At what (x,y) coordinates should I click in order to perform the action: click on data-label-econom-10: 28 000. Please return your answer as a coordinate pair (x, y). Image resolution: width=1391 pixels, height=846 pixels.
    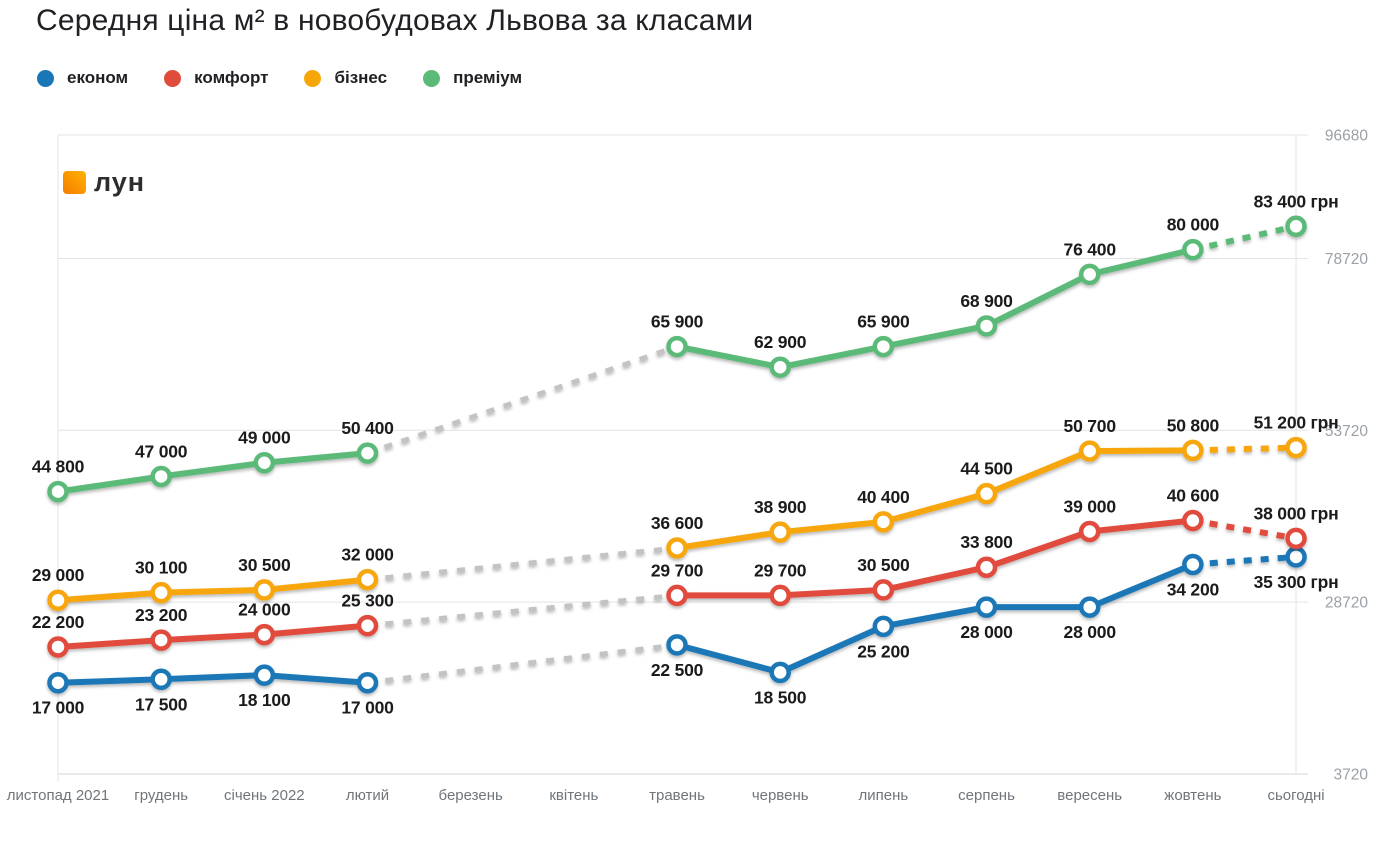
    Looking at the image, I should click on (1090, 632).